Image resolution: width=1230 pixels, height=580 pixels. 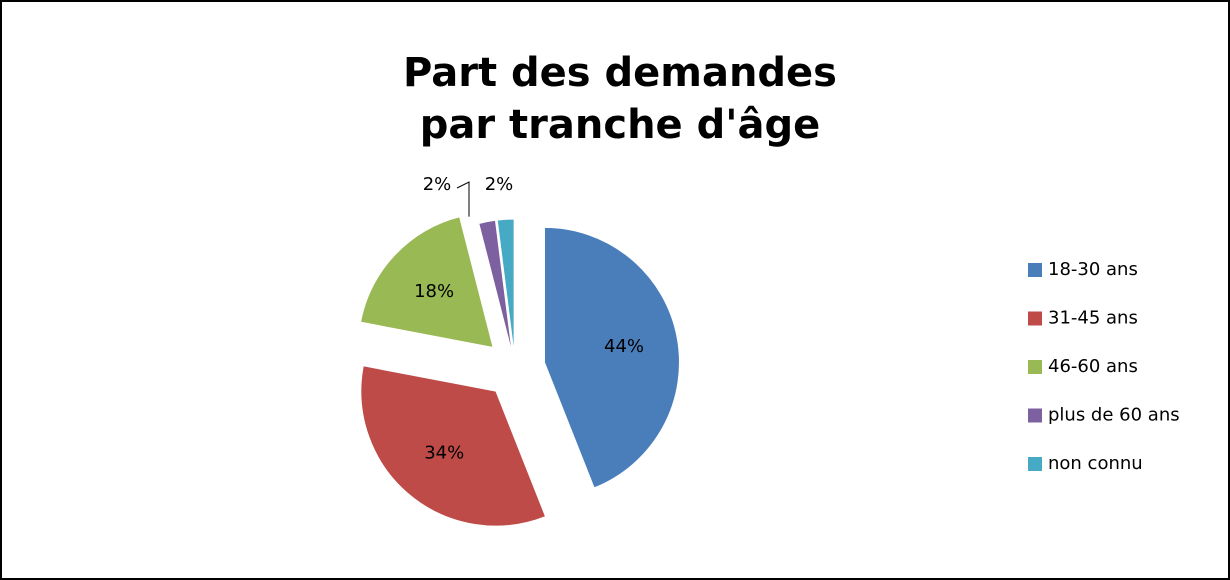 I want to click on data-label: 18%, so click(x=434, y=291).